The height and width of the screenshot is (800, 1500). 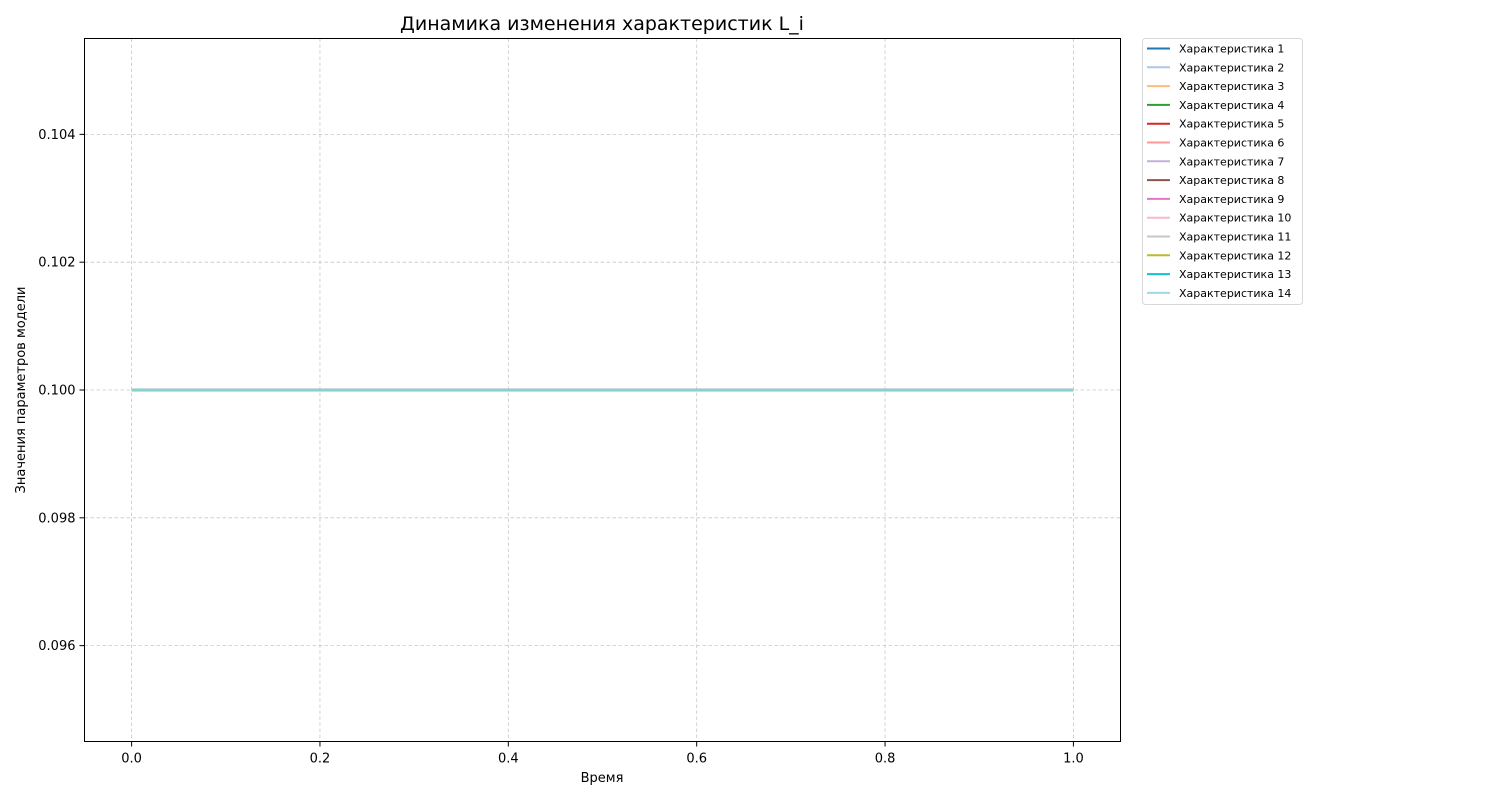 I want to click on legend-label: Характеристика 6, so click(x=1231, y=143).